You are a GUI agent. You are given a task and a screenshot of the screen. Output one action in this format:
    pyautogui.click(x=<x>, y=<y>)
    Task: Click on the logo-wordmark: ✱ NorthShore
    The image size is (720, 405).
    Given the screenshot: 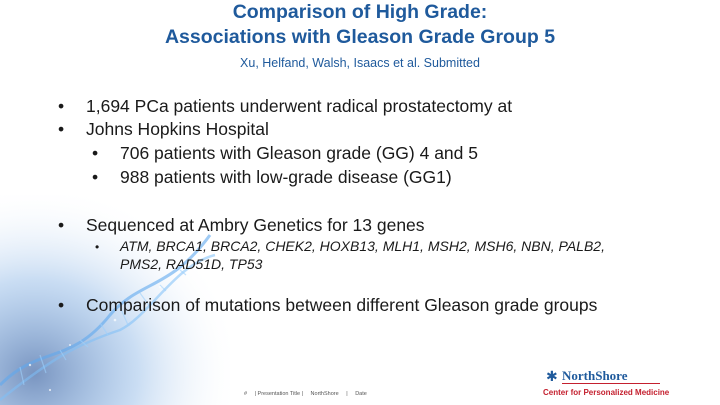 What is the action you would take?
    pyautogui.click(x=604, y=376)
    